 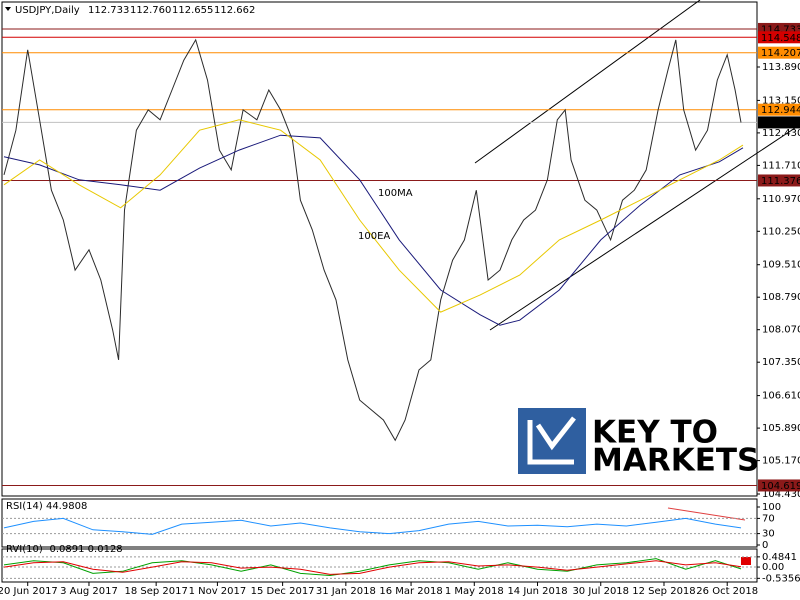 I want to click on level-label: 114.207, so click(x=780, y=53).